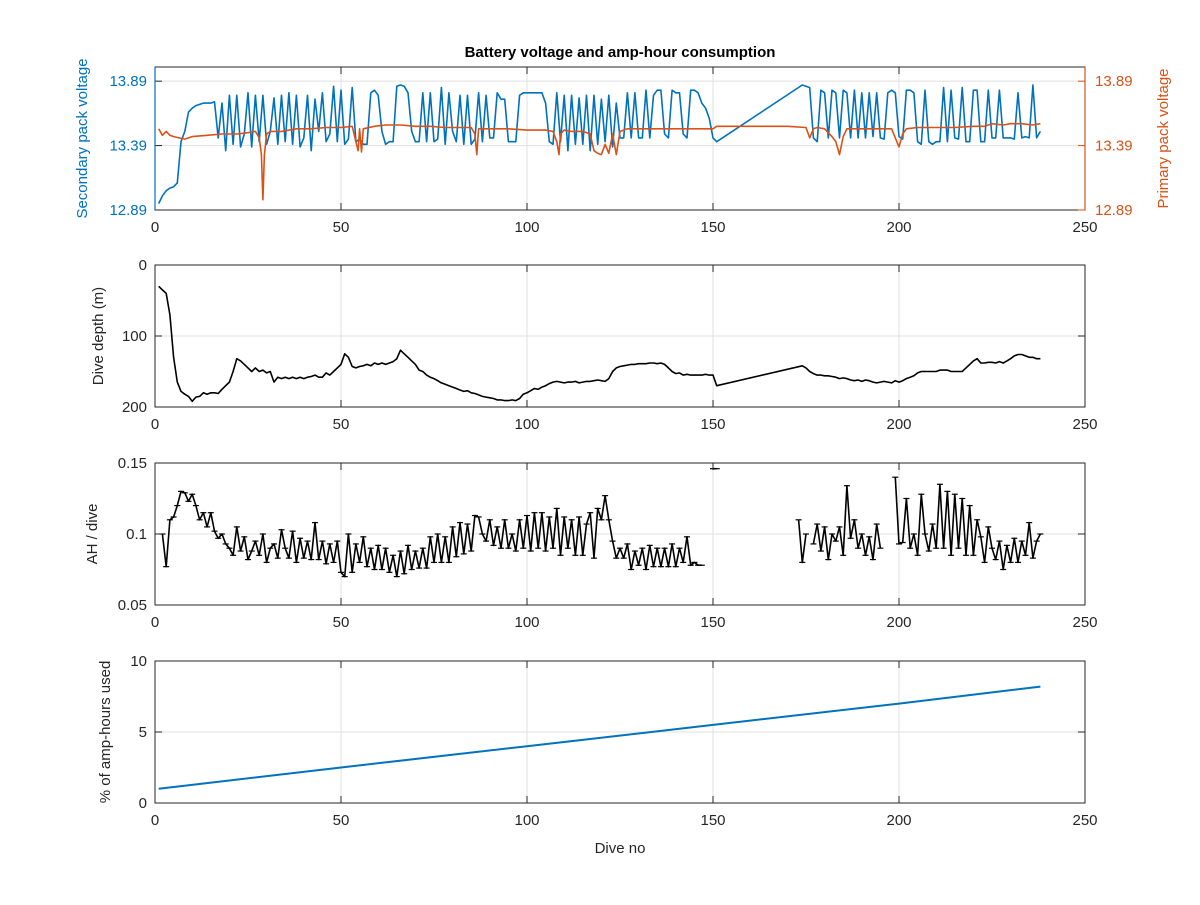 The width and height of the screenshot is (1200, 905). What do you see at coordinates (132, 605) in the screenshot?
I see `y-tick-label: 0.05` at bounding box center [132, 605].